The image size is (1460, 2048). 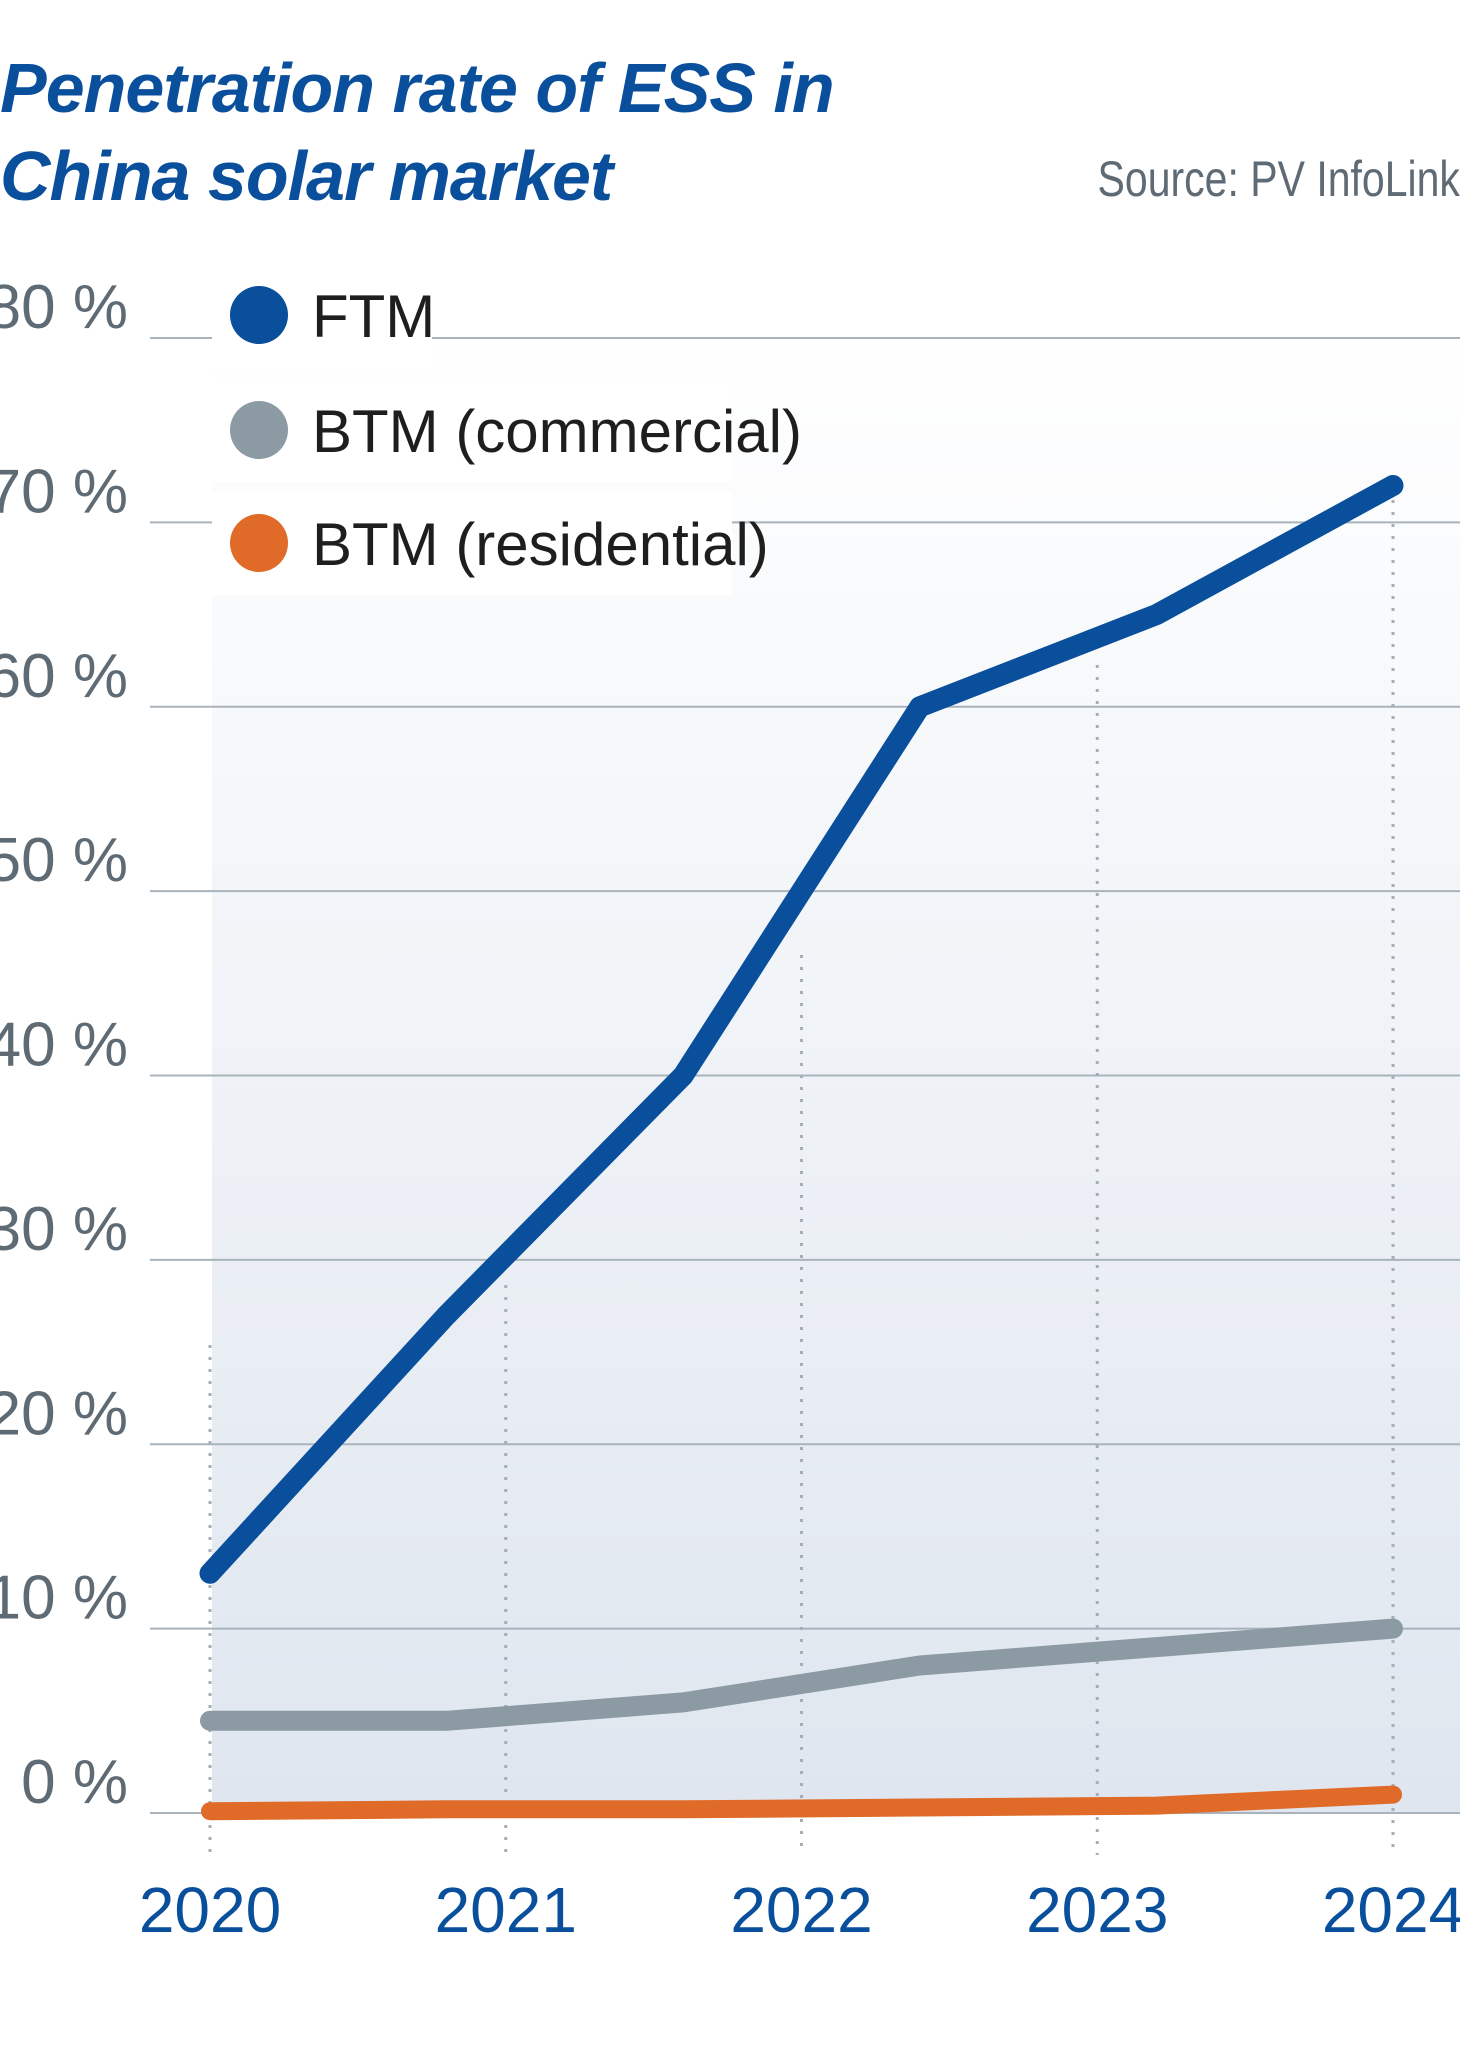 What do you see at coordinates (210, 1910) in the screenshot?
I see `x-tick-label: 2020` at bounding box center [210, 1910].